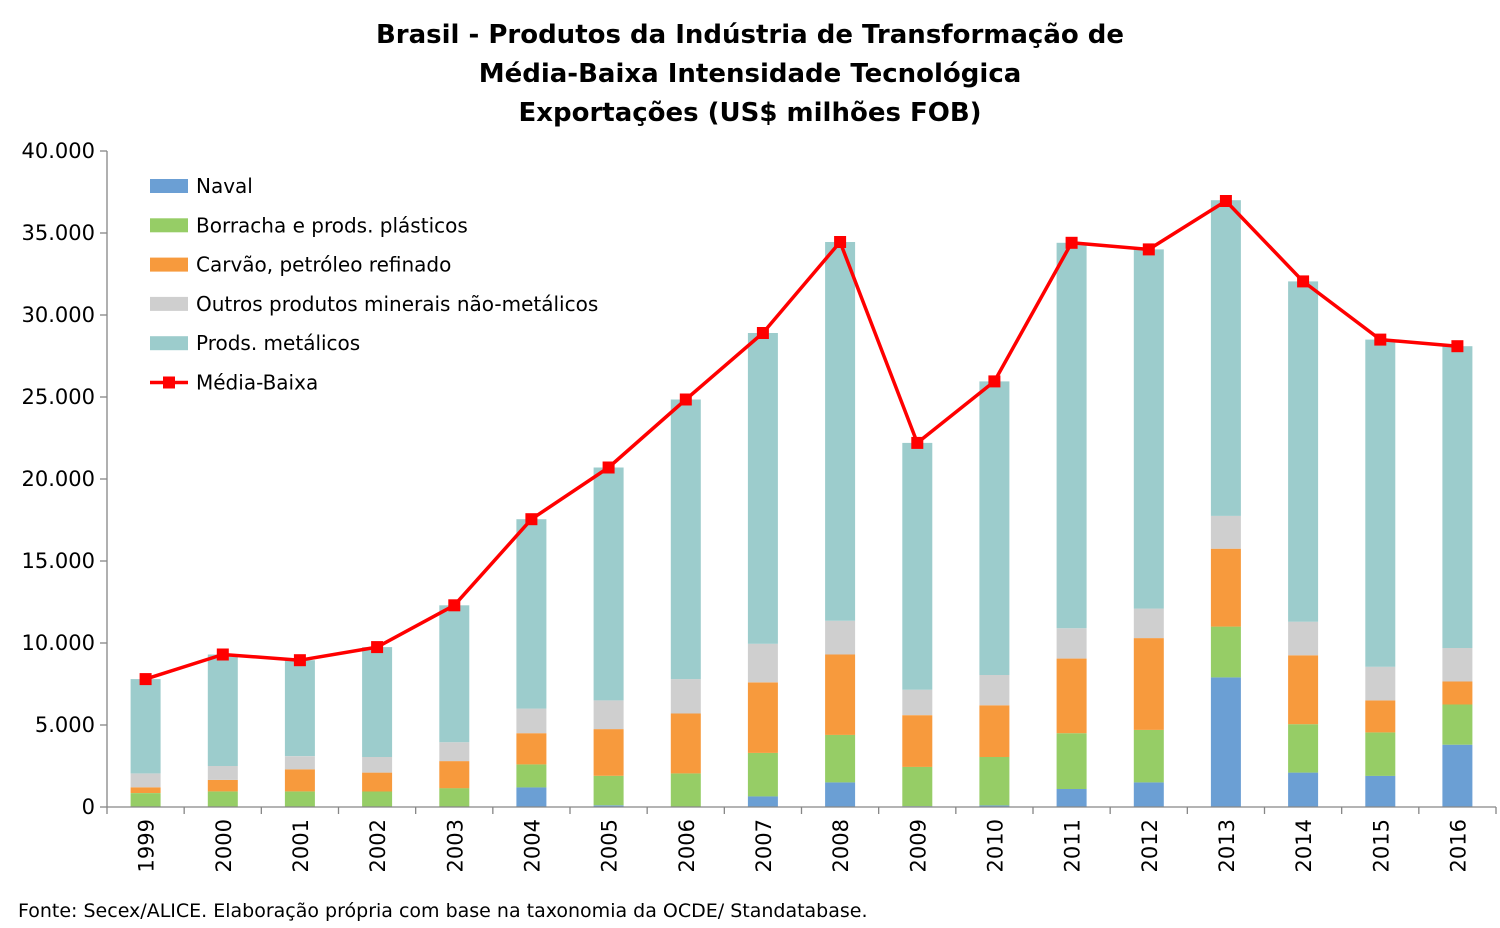 Image resolution: width=1500 pixels, height=928 pixels. I want to click on bar-outros-produtos-minerais-nao-metalicos-2001, so click(299, 763).